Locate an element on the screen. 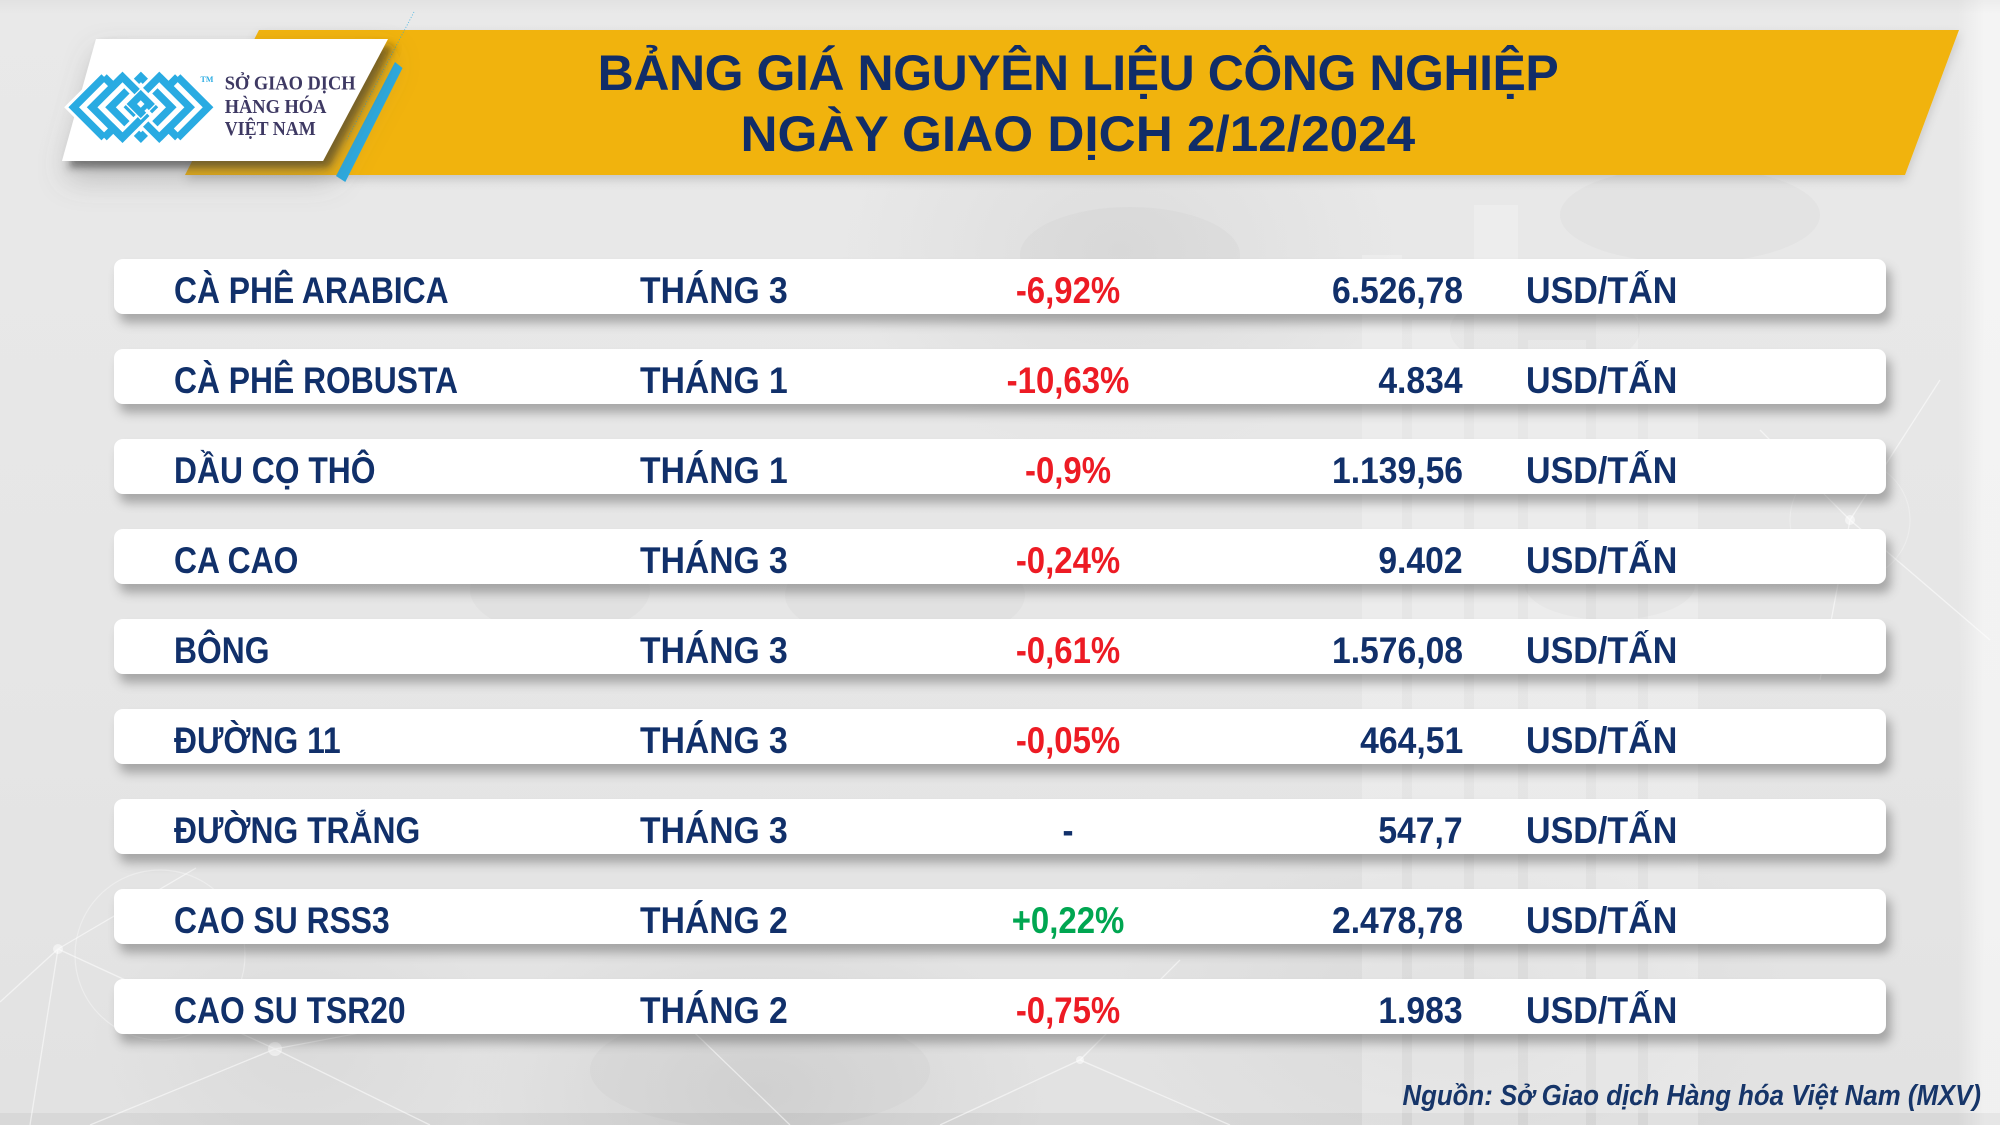 The height and width of the screenshot is (1125, 2000). svg-text: SỞ GIAO DỊCH is located at coordinates (290, 83).